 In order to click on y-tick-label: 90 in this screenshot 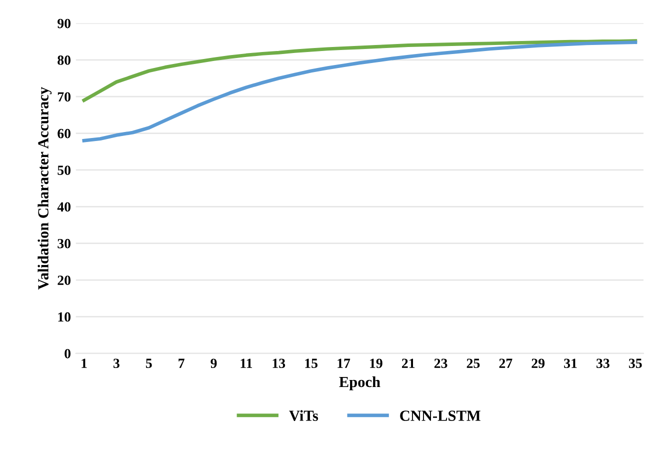, I will do `click(64, 23)`.